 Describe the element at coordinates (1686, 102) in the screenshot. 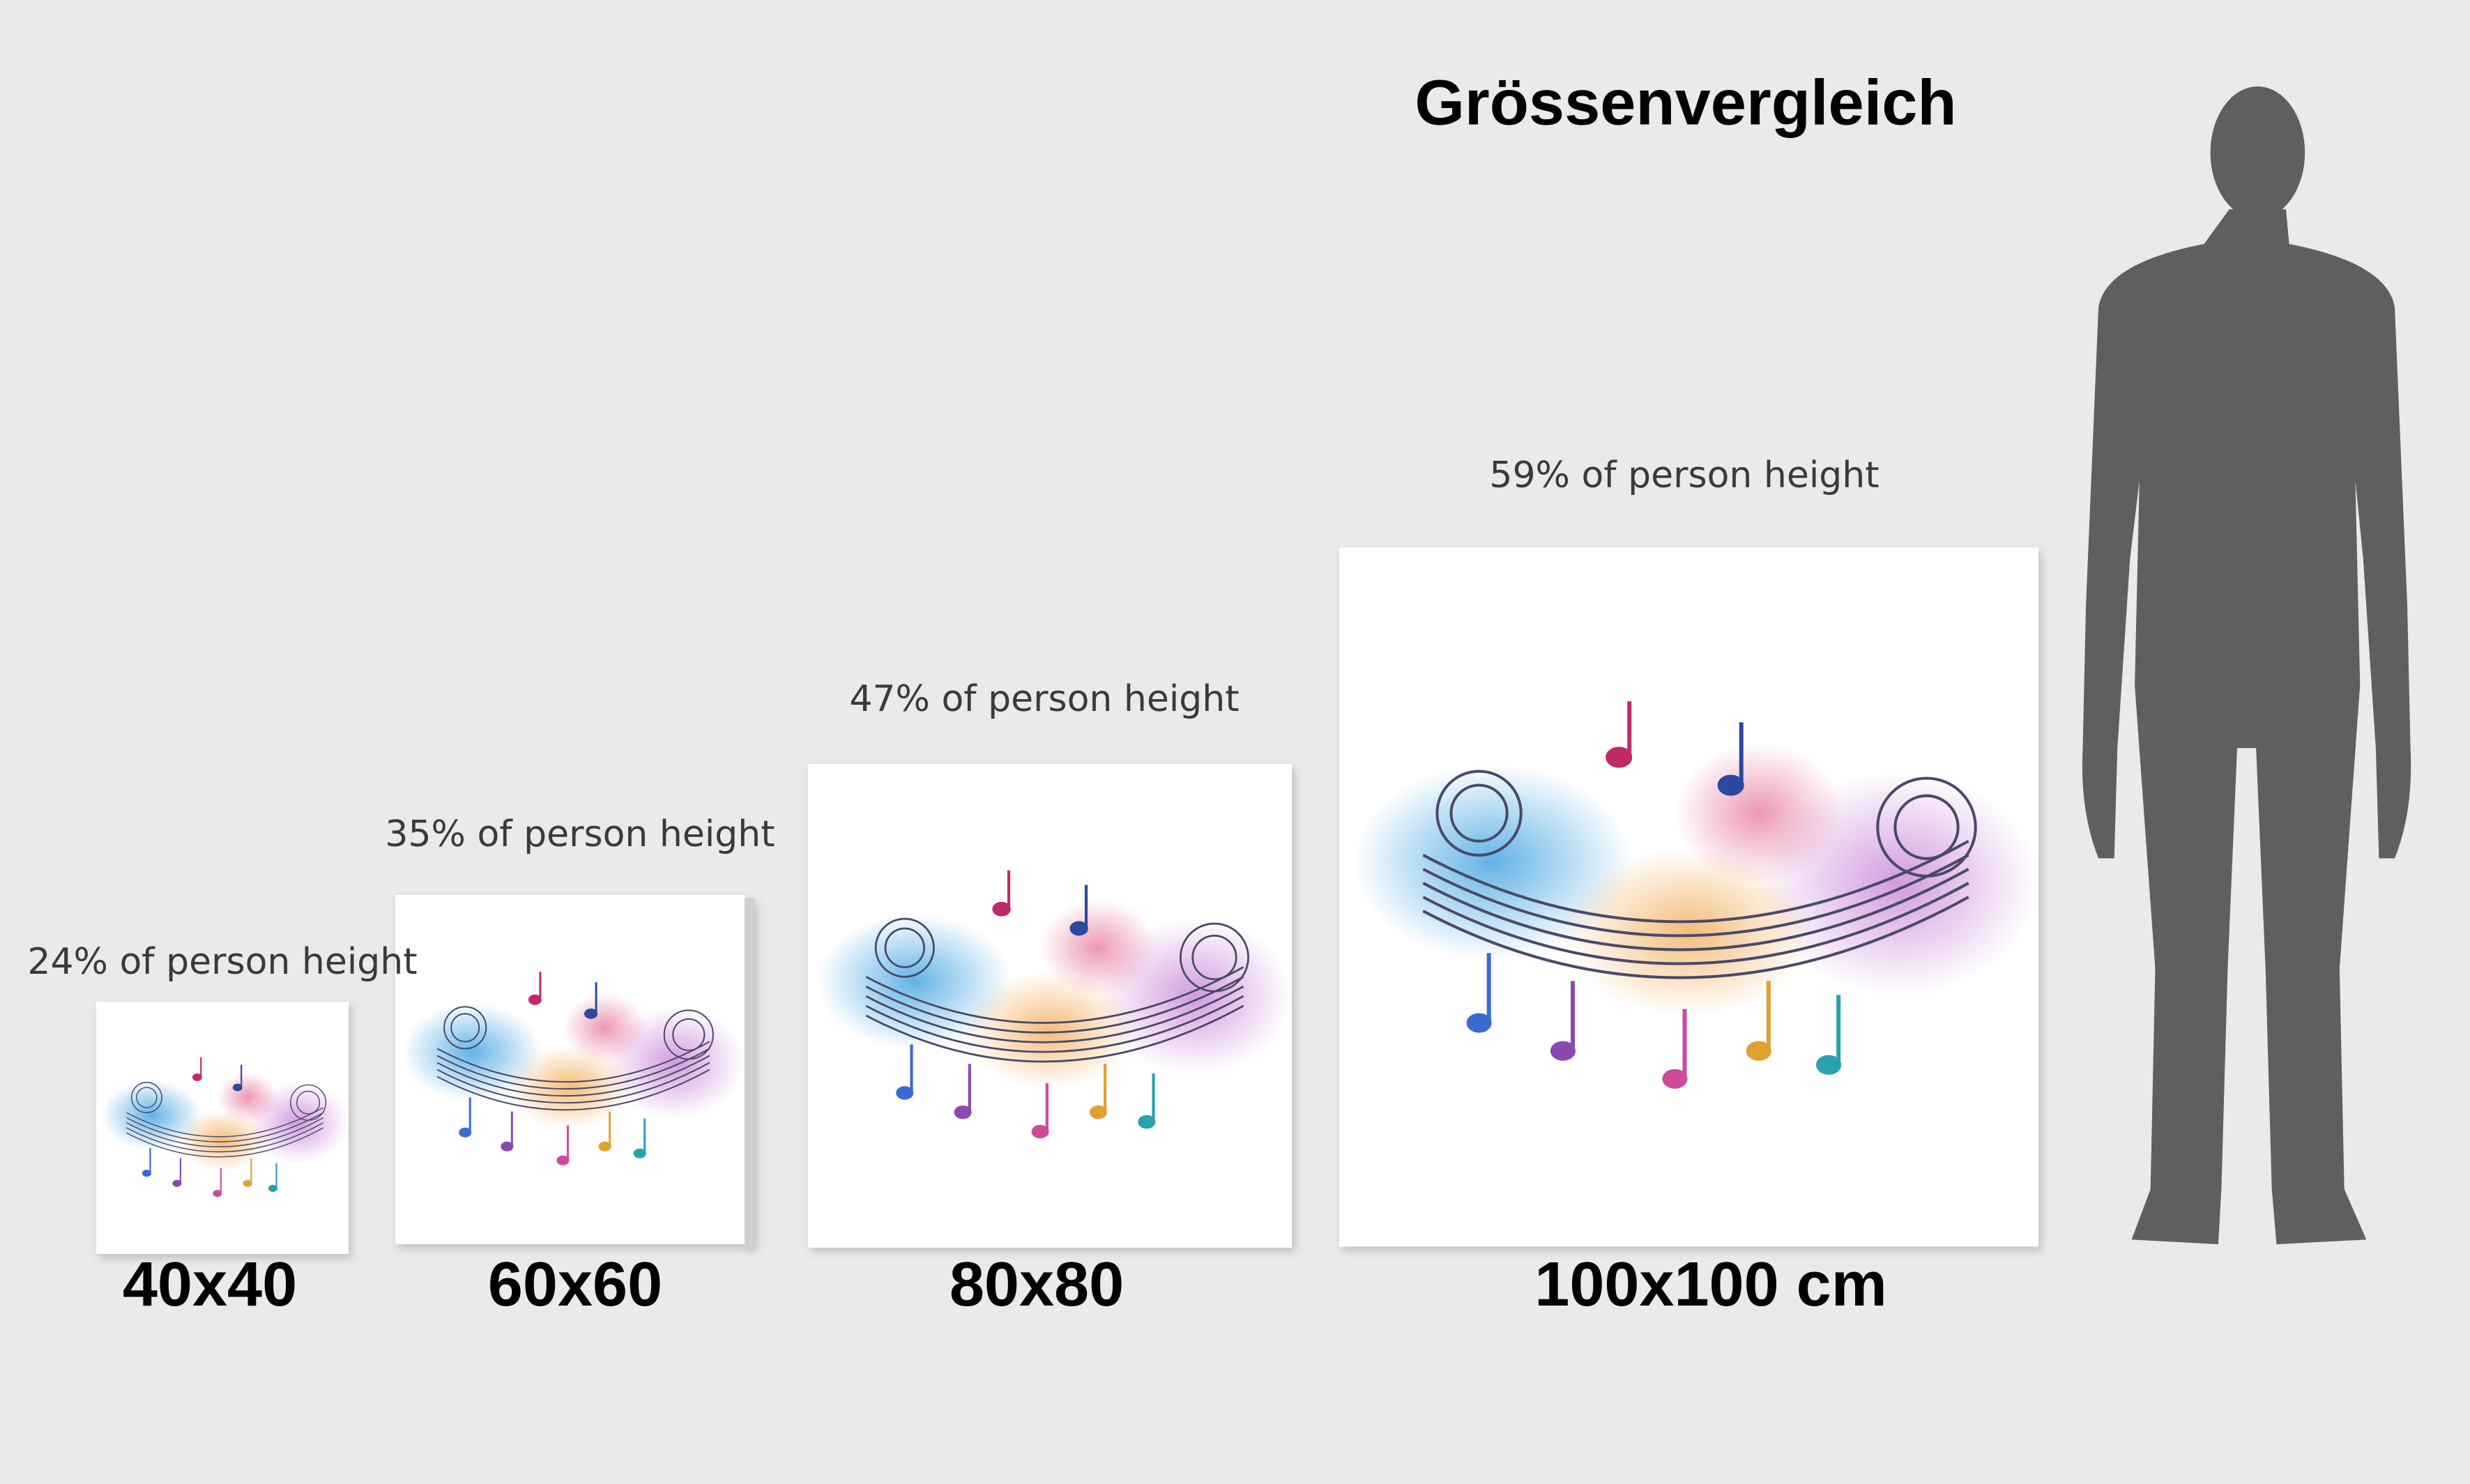

I see `title: Grössenvergleich` at that location.